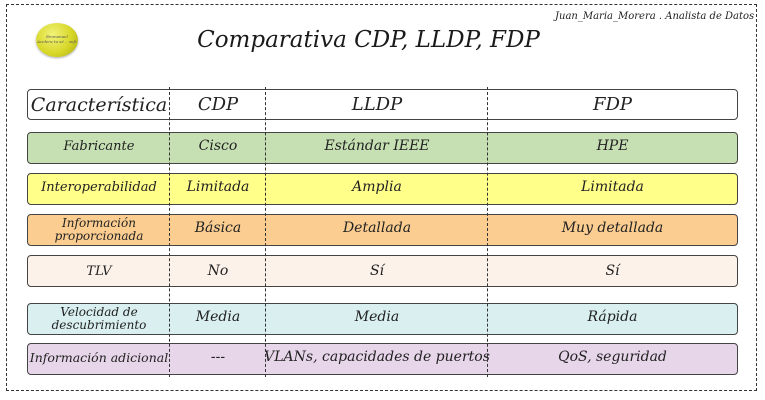 This screenshot has height=400, width=765. Describe the element at coordinates (377, 271) in the screenshot. I see `lldp-value: Sí` at that location.